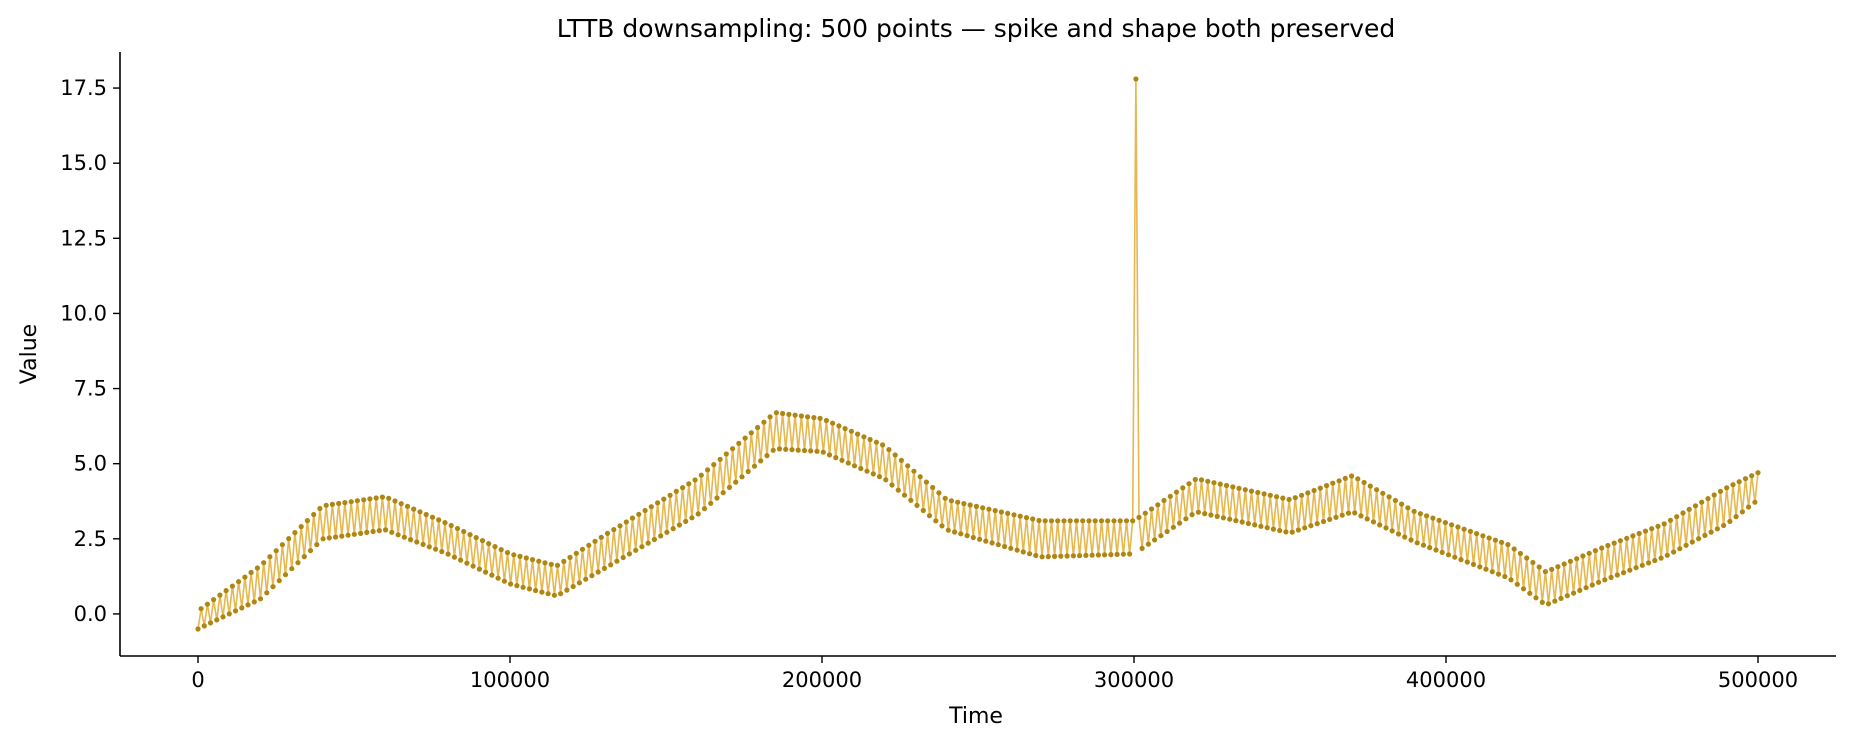  I want to click on y-tick-label: 17.5, so click(83, 88).